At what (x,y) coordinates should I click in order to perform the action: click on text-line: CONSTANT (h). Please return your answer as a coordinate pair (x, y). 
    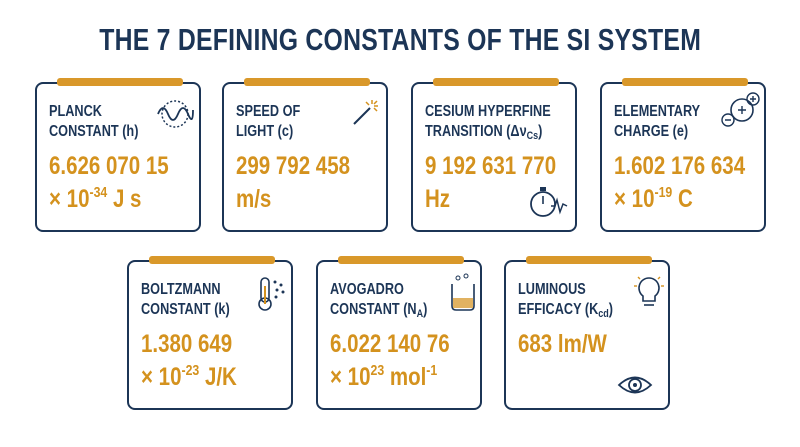
    Looking at the image, I should click on (127, 132).